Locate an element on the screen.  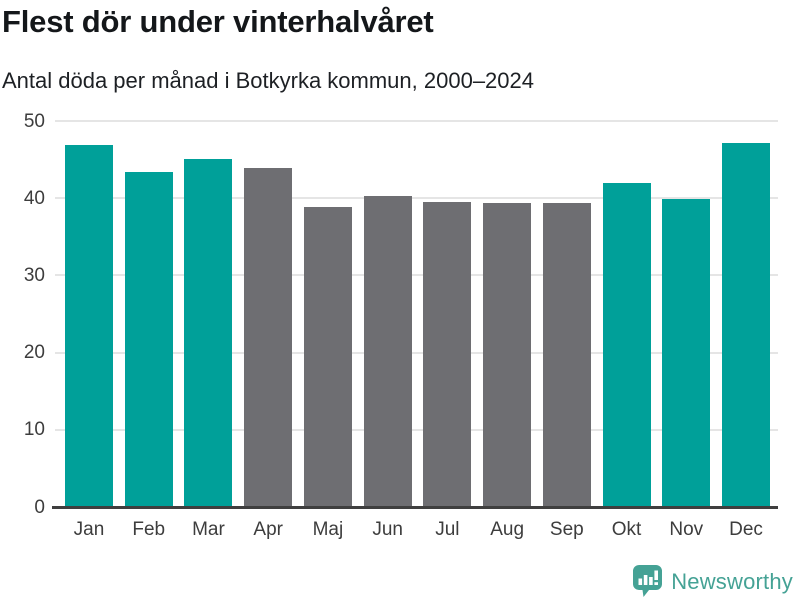
bar-maj is located at coordinates (327, 357).